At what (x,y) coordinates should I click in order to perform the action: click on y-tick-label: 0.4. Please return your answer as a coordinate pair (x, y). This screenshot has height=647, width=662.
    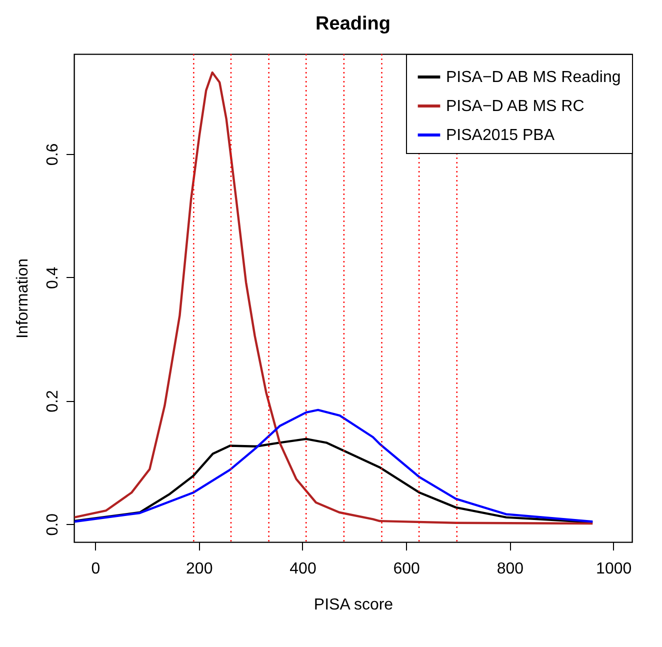
    Looking at the image, I should click on (53, 277).